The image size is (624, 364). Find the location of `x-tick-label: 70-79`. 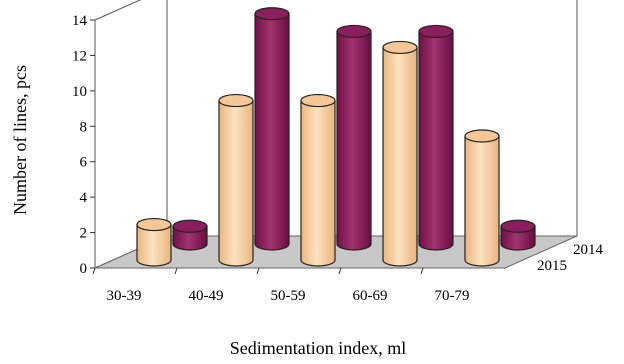

x-tick-label: 70-79 is located at coordinates (452, 296).